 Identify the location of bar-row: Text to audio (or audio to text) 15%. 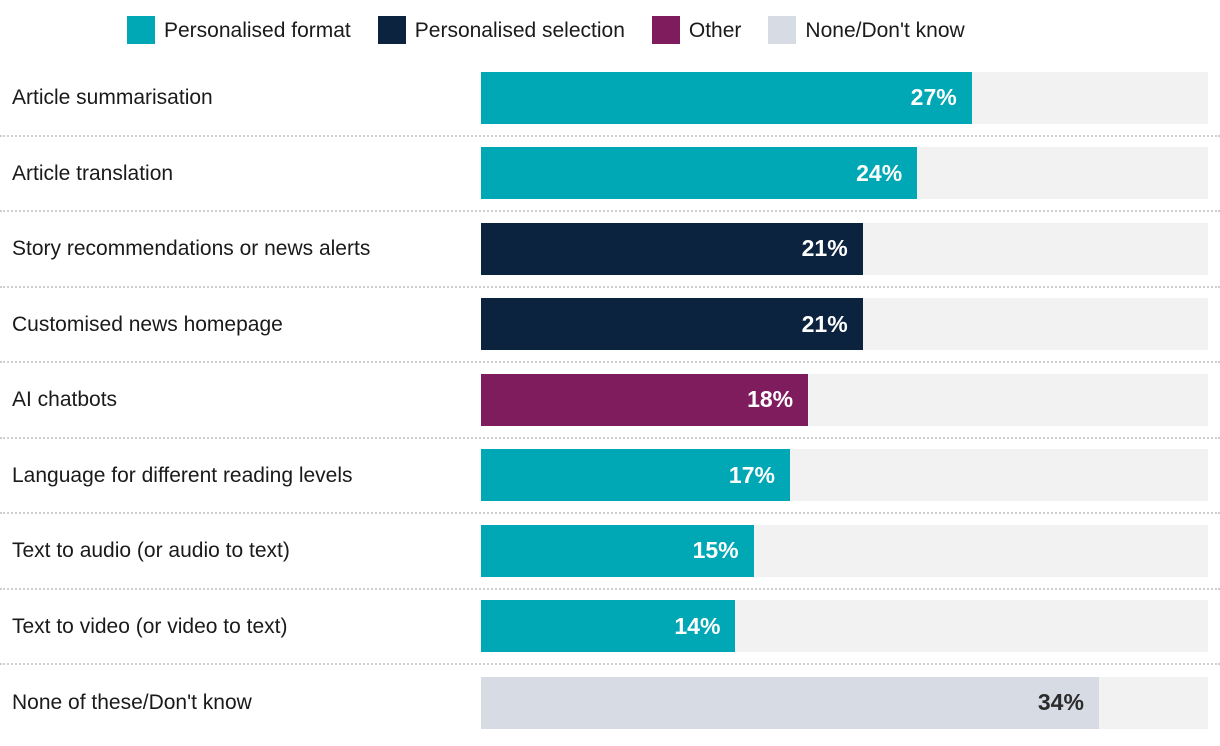
(610, 552).